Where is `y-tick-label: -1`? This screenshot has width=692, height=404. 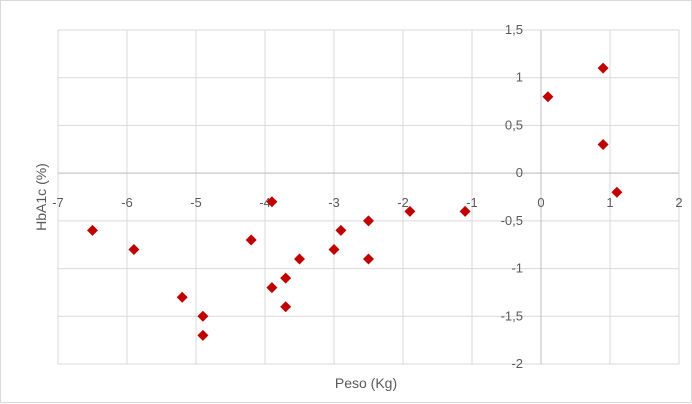 y-tick-label: -1 is located at coordinates (517, 268).